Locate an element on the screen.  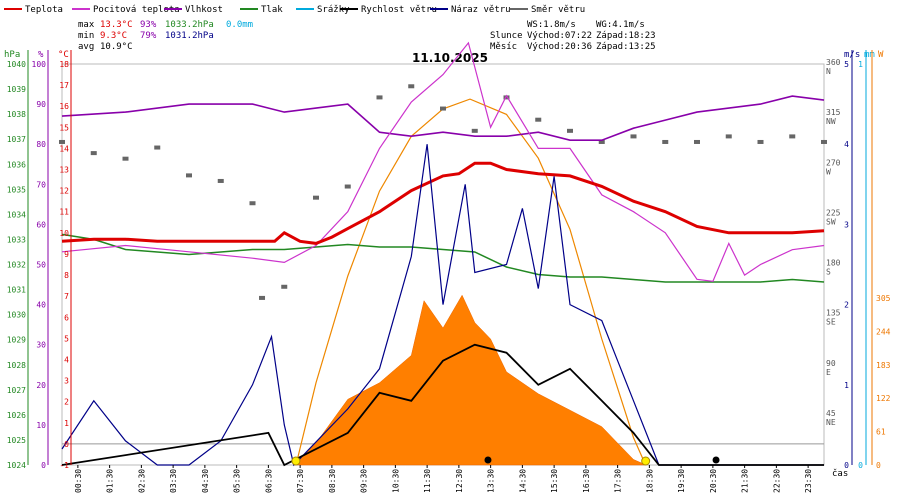
direction-label: NW is located at coordinates (831, 121).